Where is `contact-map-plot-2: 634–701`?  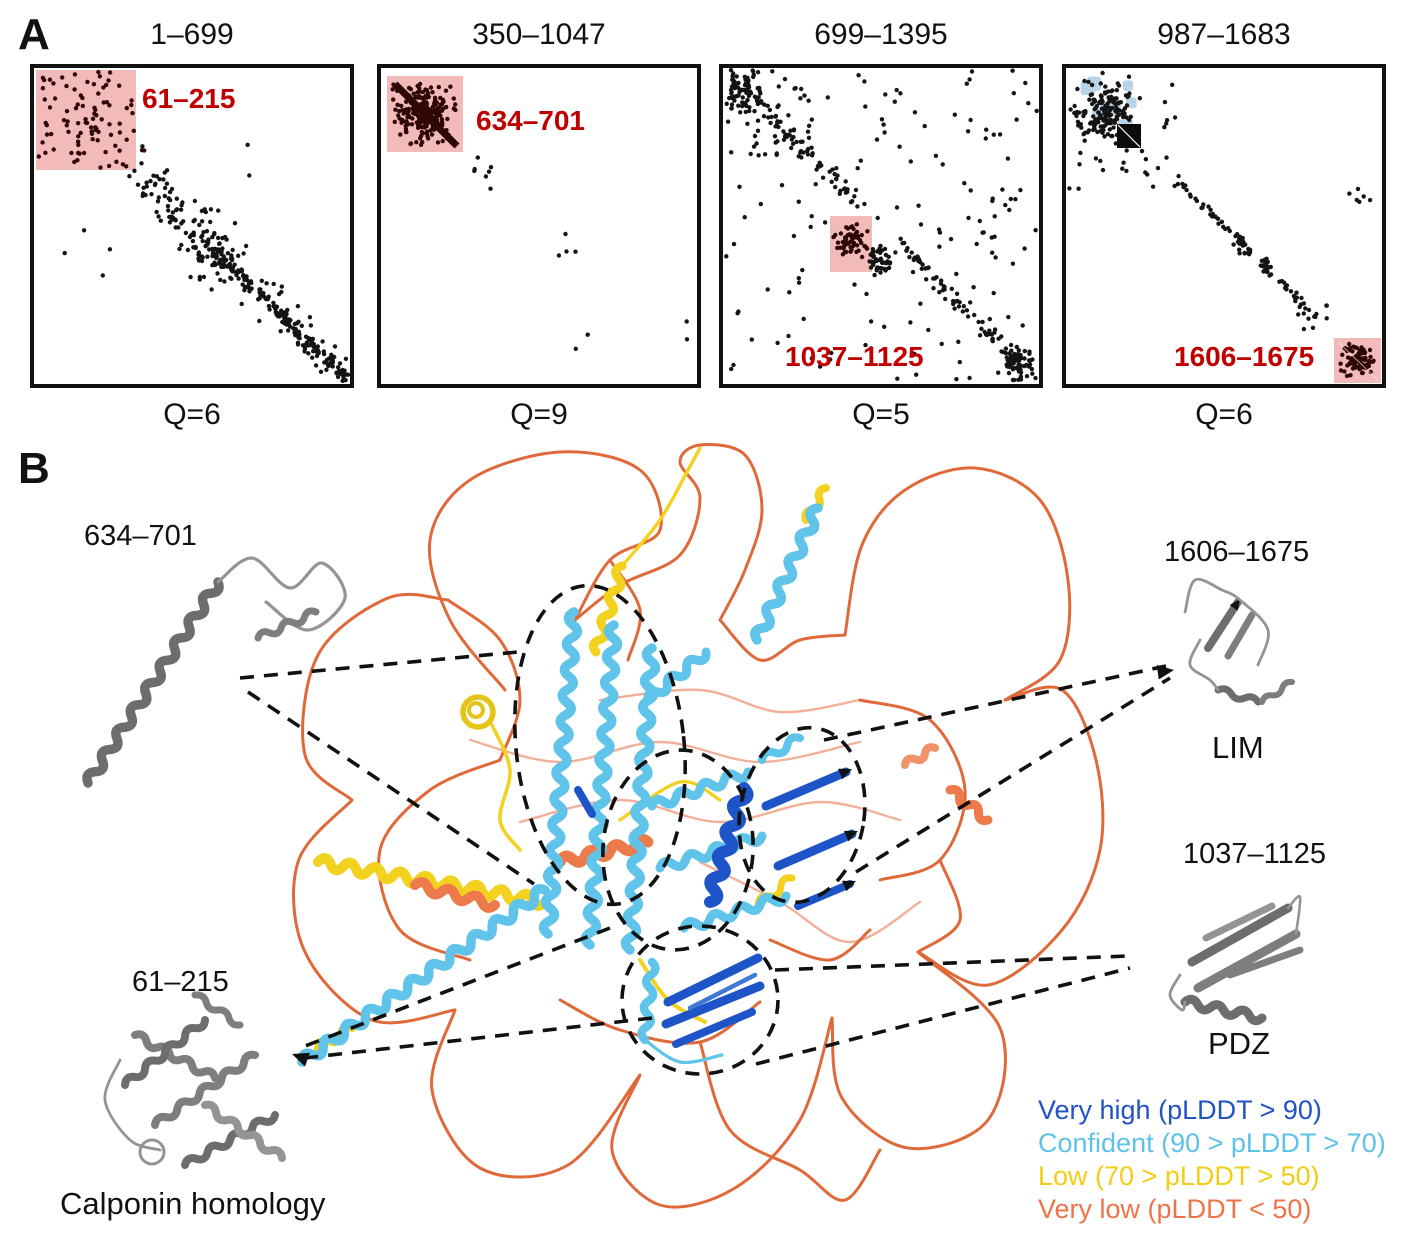 contact-map-plot-2: 634–701 is located at coordinates (539, 226).